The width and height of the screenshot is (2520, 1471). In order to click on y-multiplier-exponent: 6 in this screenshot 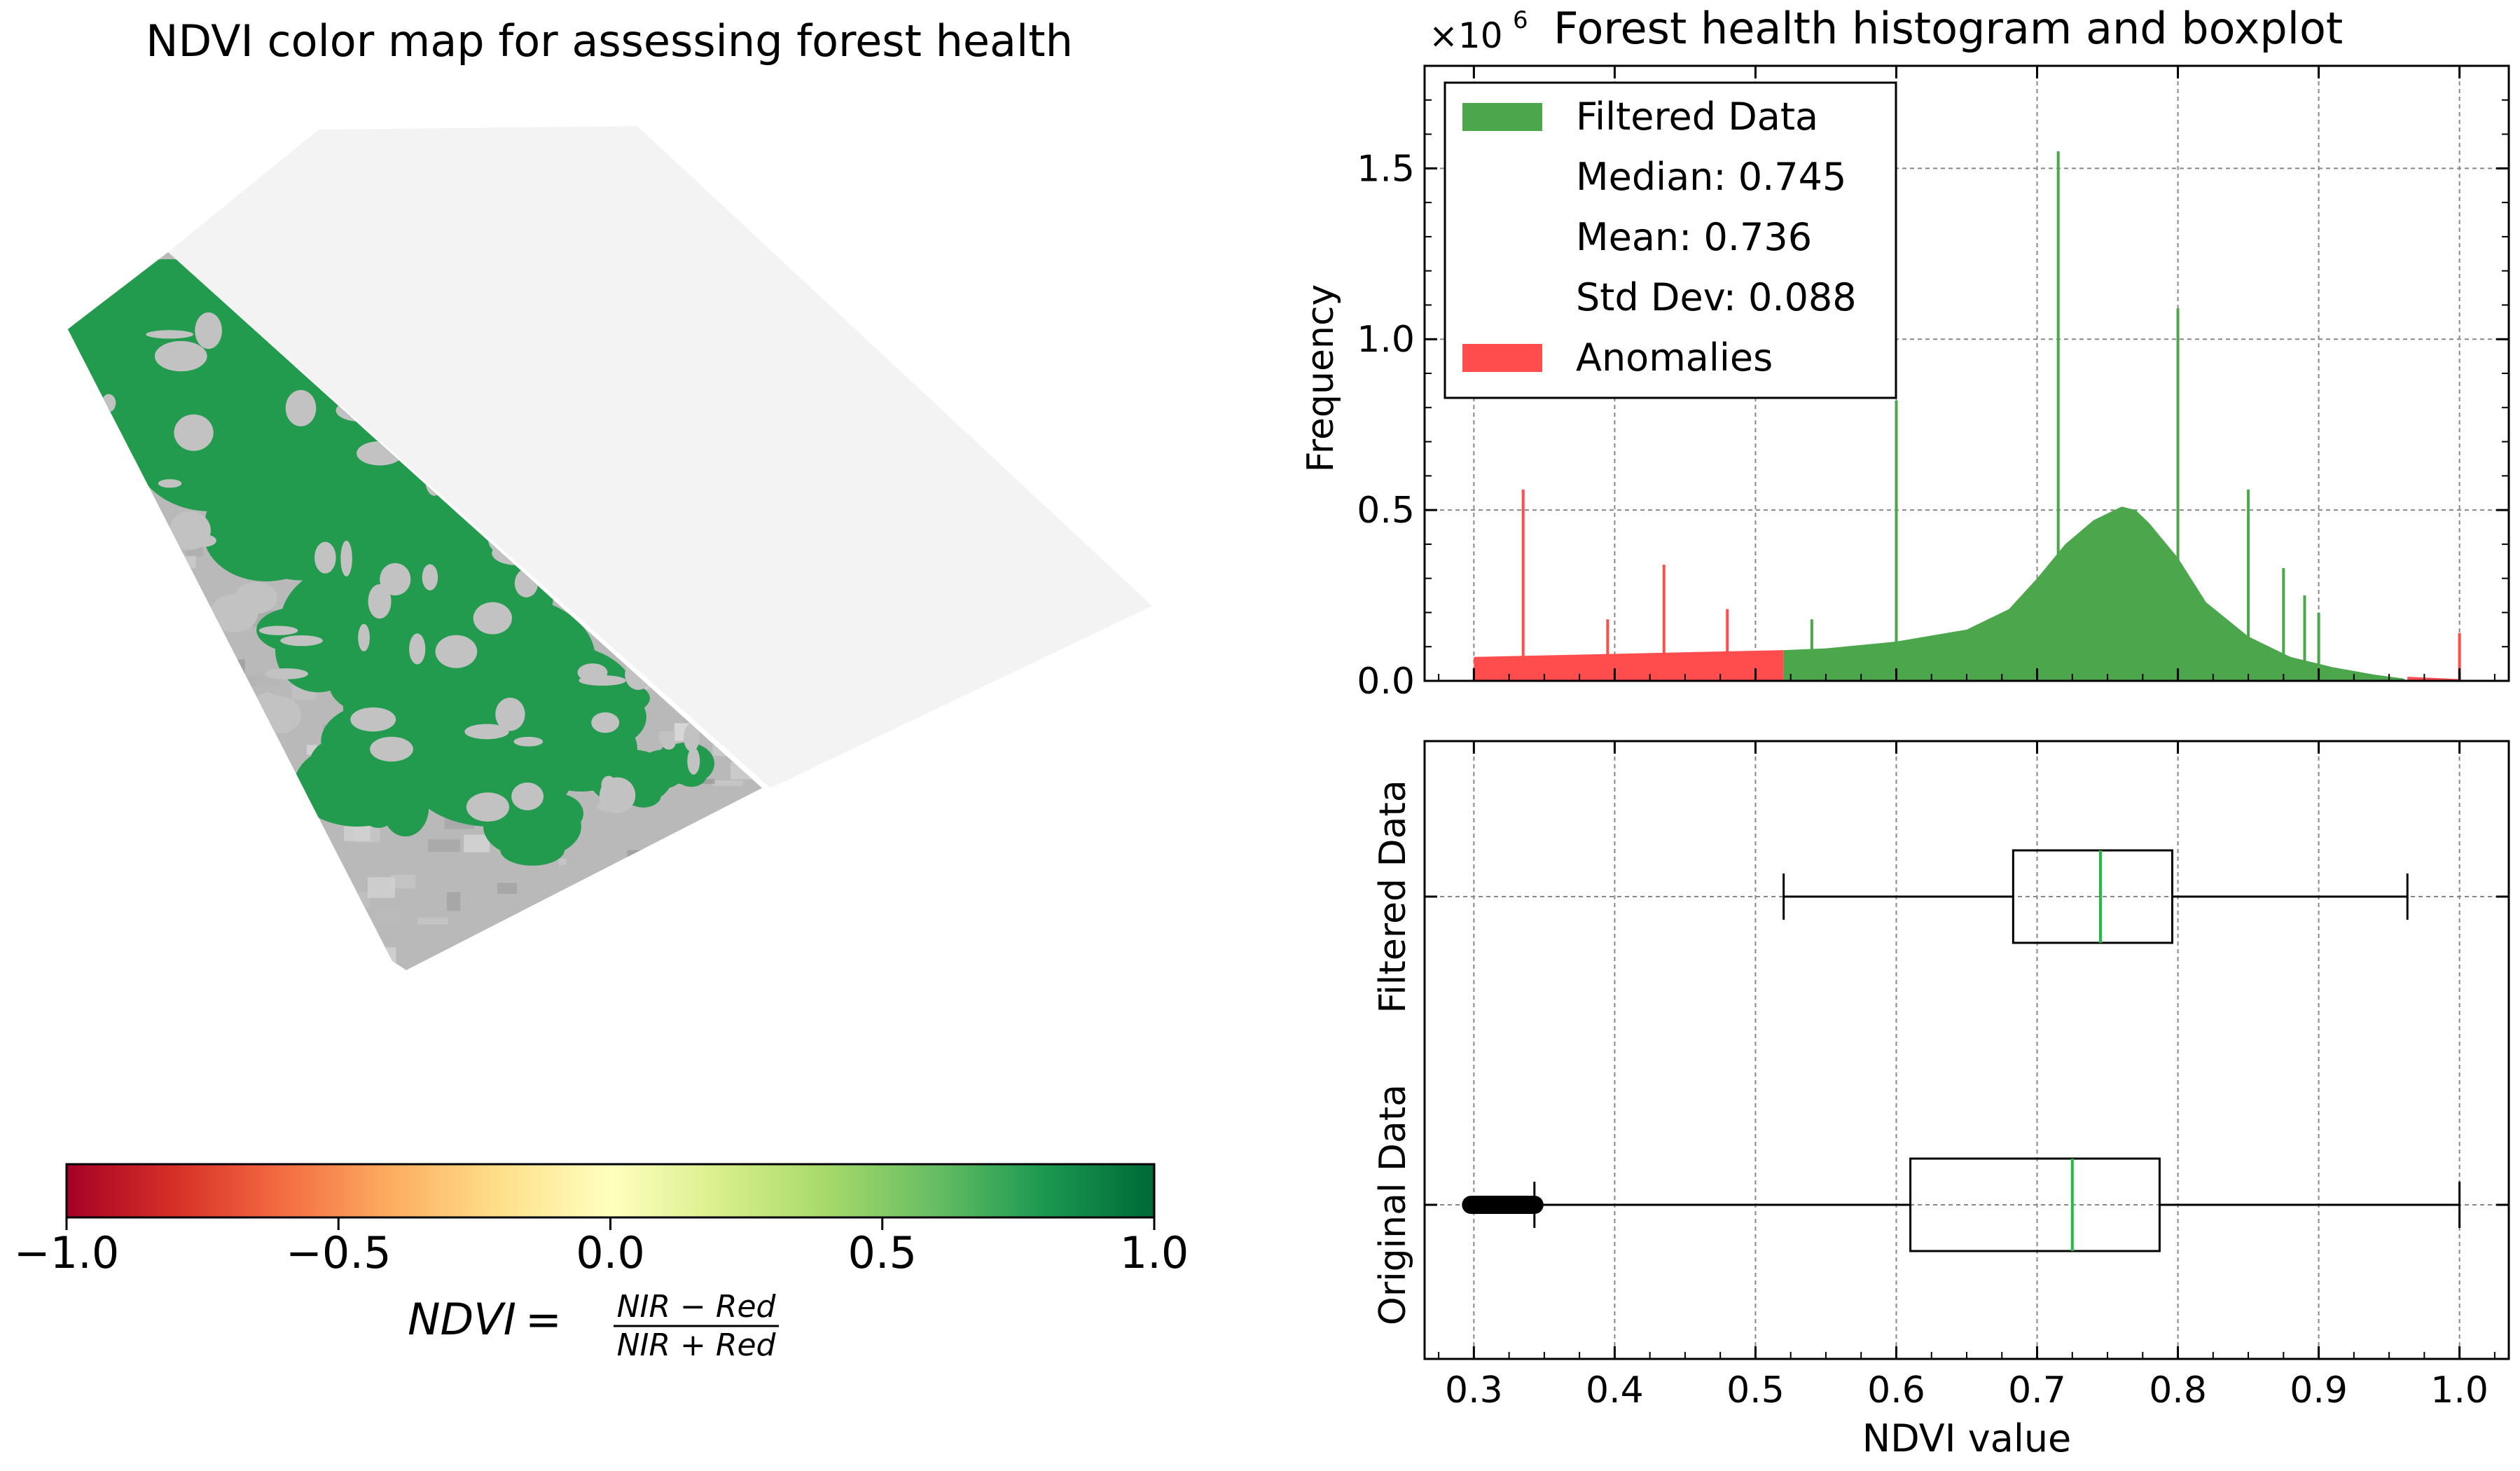, I will do `click(1520, 20)`.